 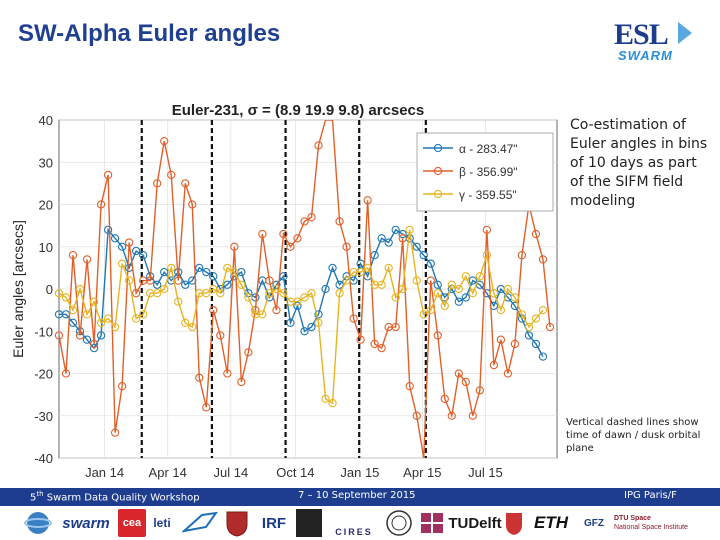 I want to click on legend-box, so click(x=485, y=172).